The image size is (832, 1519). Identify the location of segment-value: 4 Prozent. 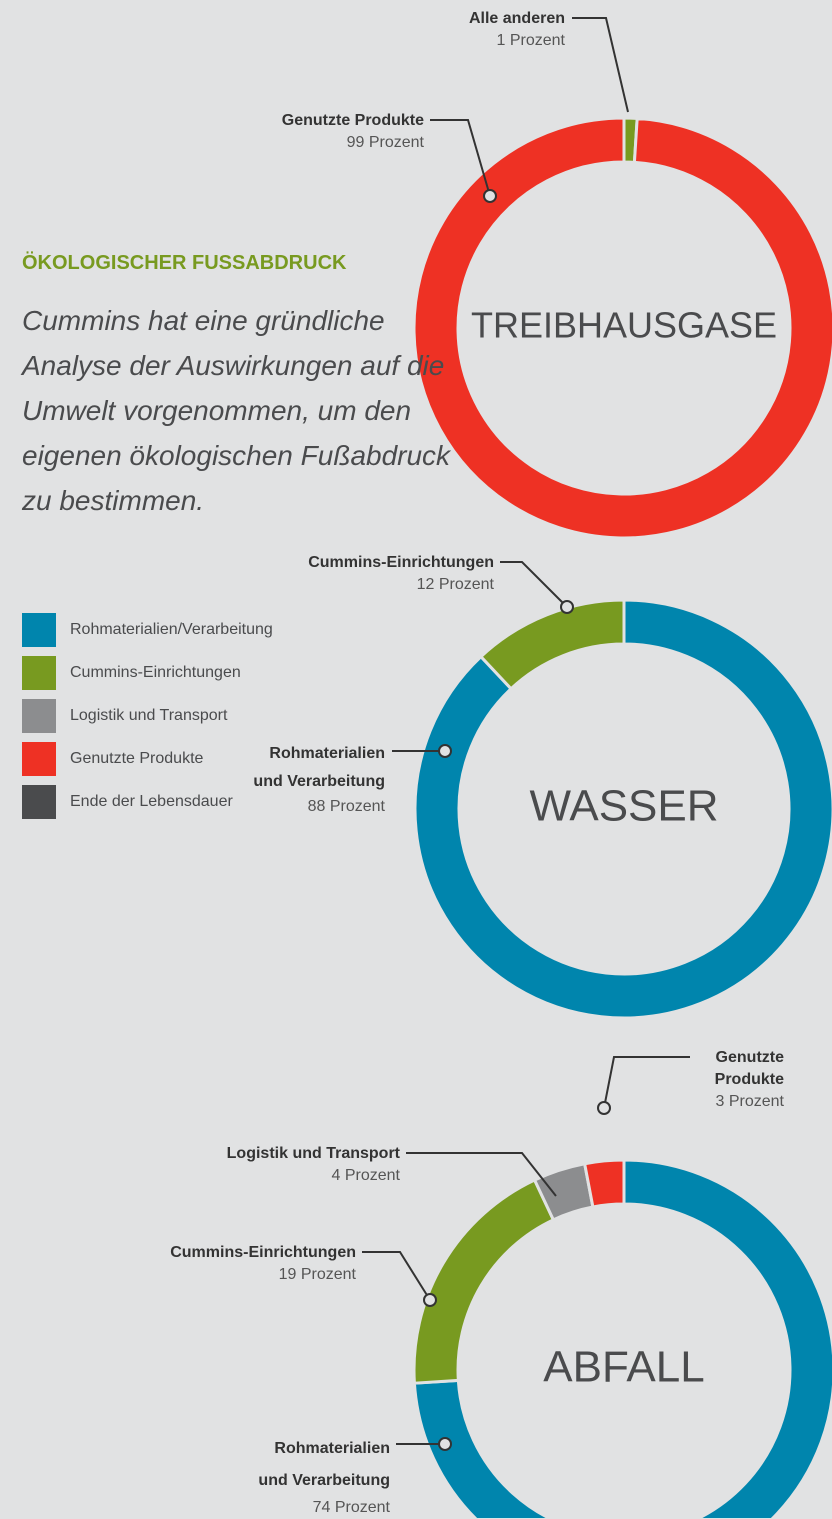
(365, 1175).